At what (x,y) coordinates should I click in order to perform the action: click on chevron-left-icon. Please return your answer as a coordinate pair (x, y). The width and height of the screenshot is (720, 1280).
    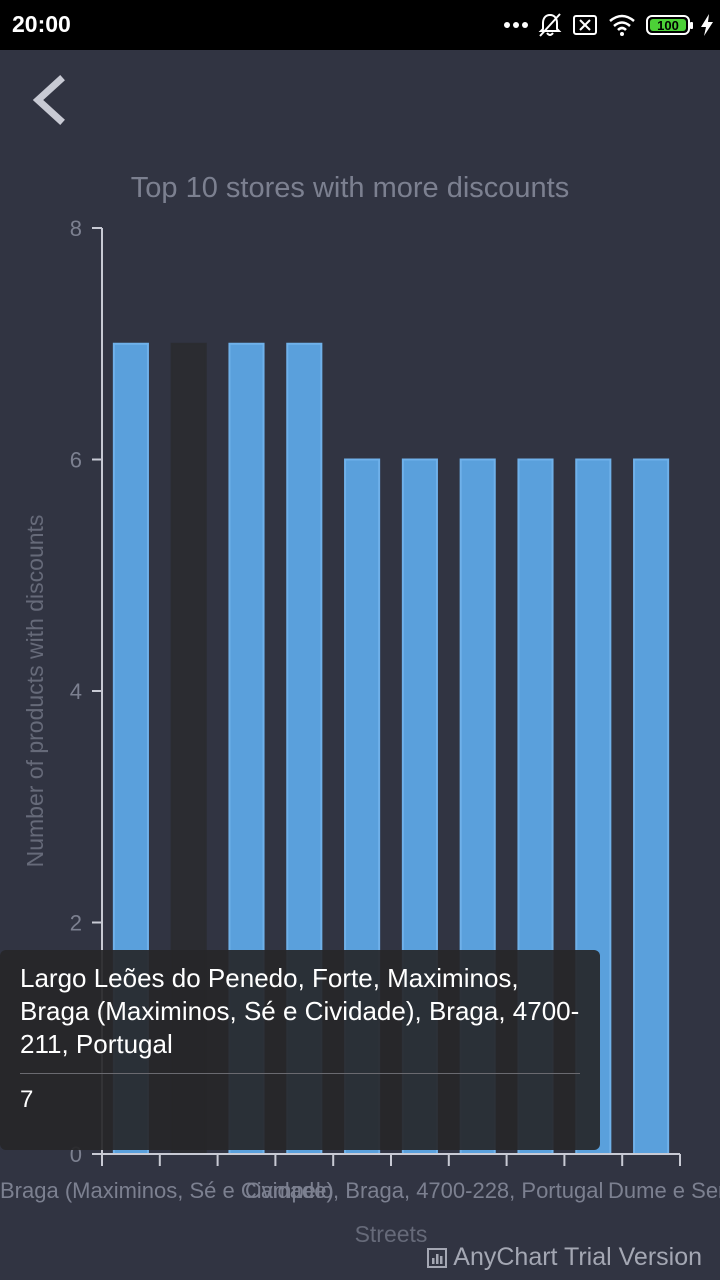
    Looking at the image, I should click on (48, 100).